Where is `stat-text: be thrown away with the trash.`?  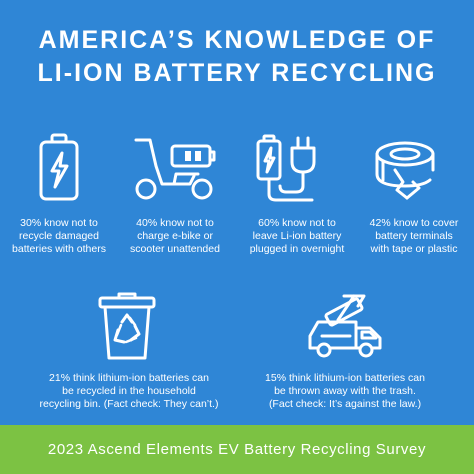 stat-text: be thrown away with the trash. is located at coordinates (345, 391).